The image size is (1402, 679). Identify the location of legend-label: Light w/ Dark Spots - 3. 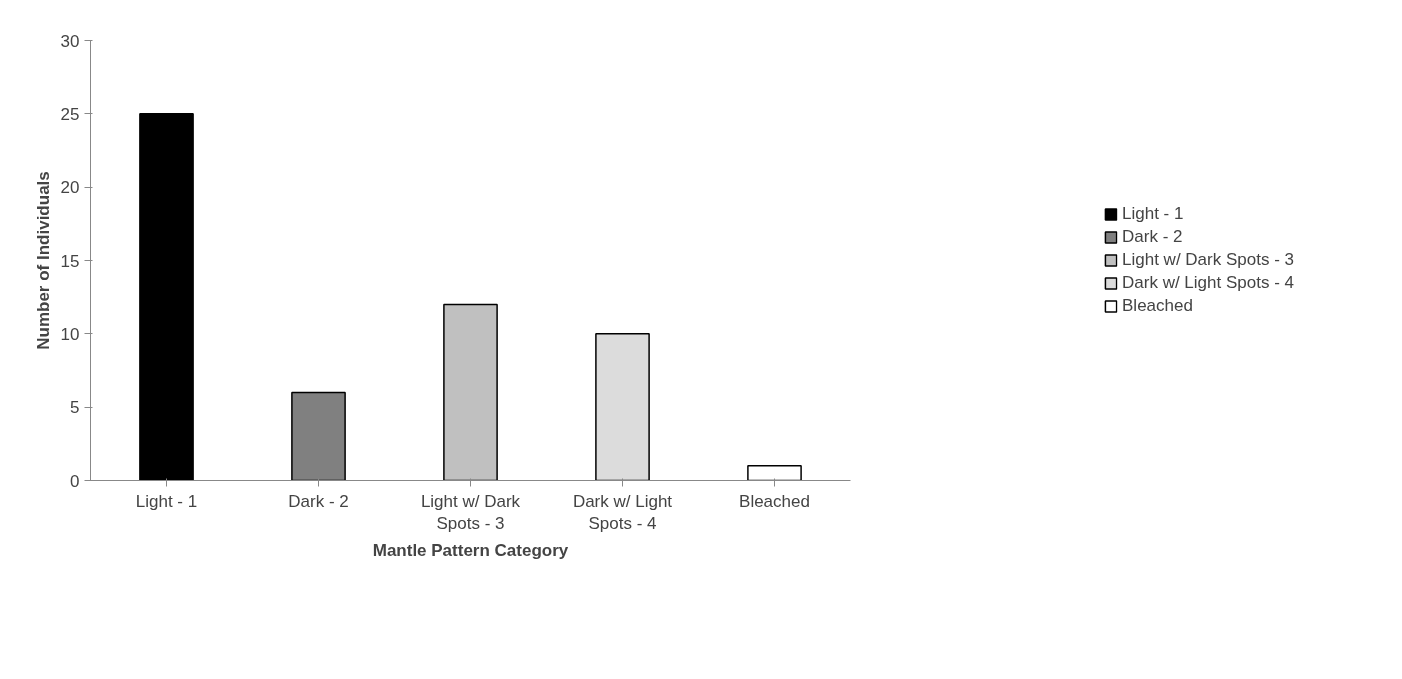
(1208, 260).